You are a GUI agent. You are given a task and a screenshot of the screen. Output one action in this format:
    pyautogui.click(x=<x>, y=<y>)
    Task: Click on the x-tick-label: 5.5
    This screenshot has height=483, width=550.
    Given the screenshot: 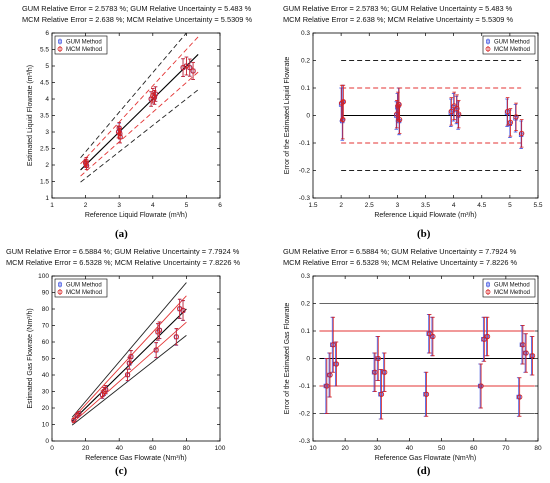 What is the action you would take?
    pyautogui.click(x=537, y=205)
    